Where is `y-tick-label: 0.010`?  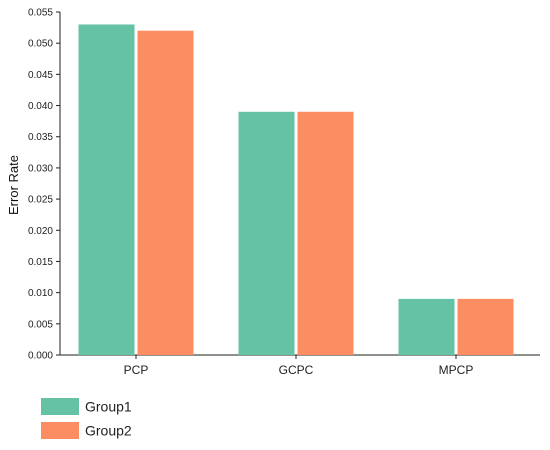 y-tick-label: 0.010 is located at coordinates (40, 293).